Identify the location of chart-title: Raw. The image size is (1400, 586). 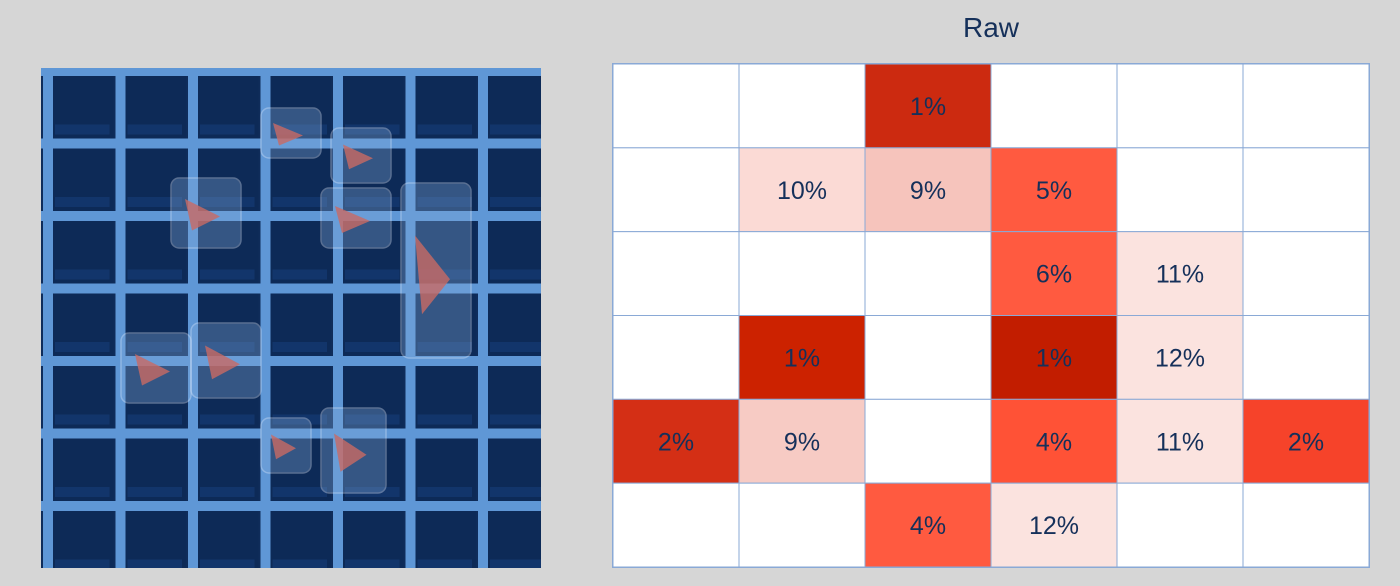
(990, 27).